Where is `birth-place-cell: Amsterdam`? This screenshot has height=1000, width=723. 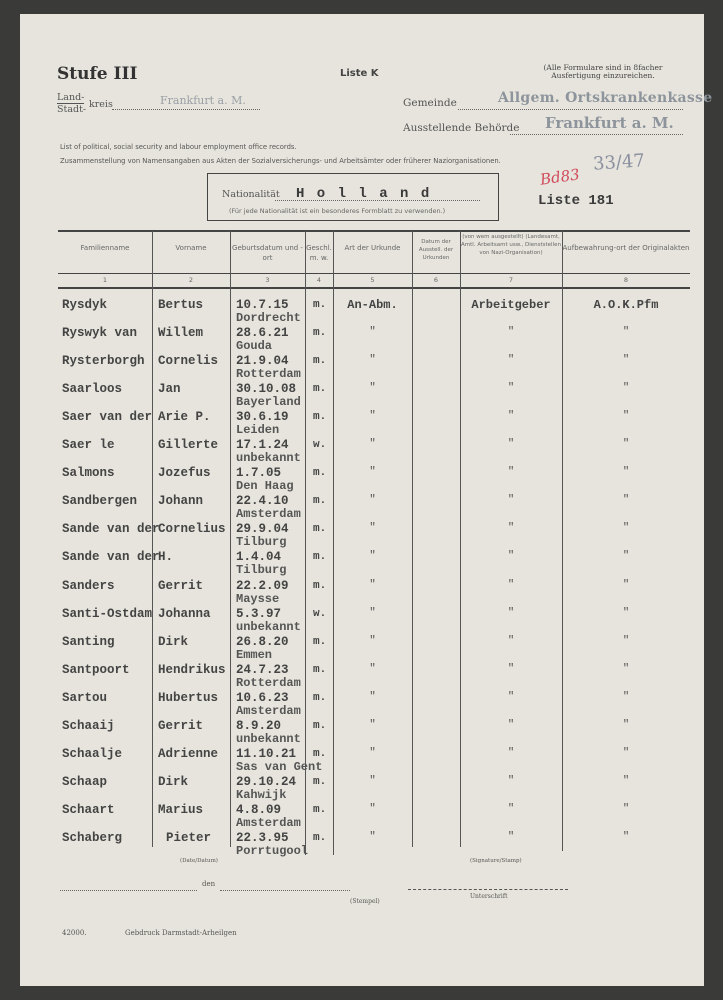 birth-place-cell: Amsterdam is located at coordinates (268, 514).